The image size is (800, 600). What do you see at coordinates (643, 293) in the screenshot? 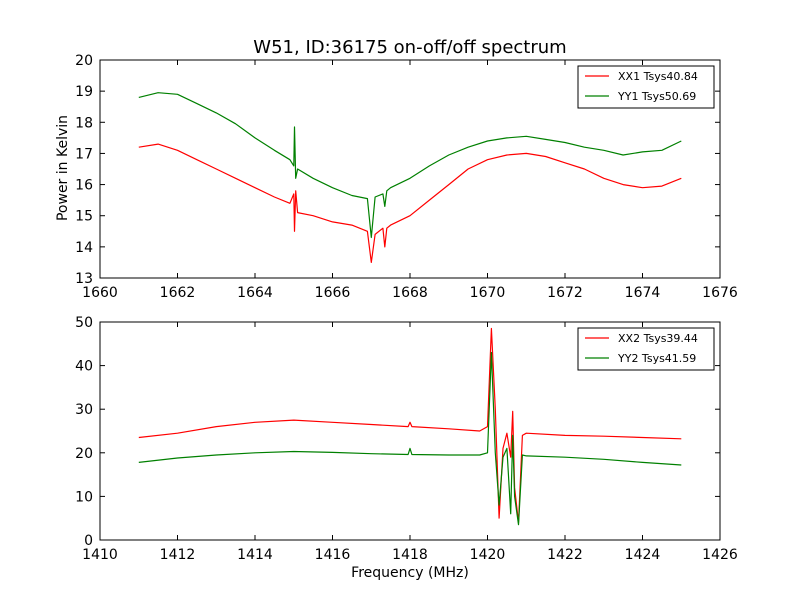
I see `top-x-tick-label: 1674` at bounding box center [643, 293].